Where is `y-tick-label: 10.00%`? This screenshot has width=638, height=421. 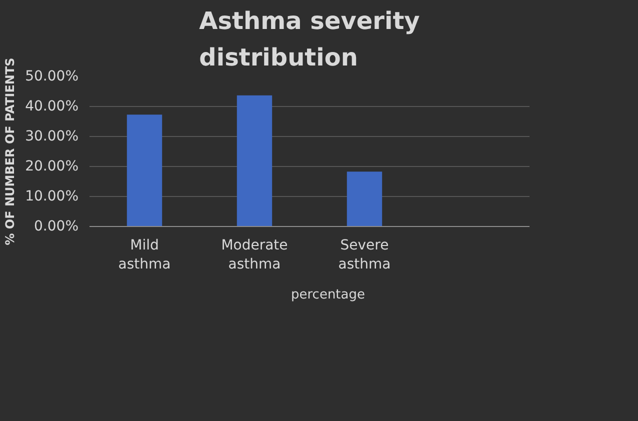
y-tick-label: 10.00% is located at coordinates (52, 196).